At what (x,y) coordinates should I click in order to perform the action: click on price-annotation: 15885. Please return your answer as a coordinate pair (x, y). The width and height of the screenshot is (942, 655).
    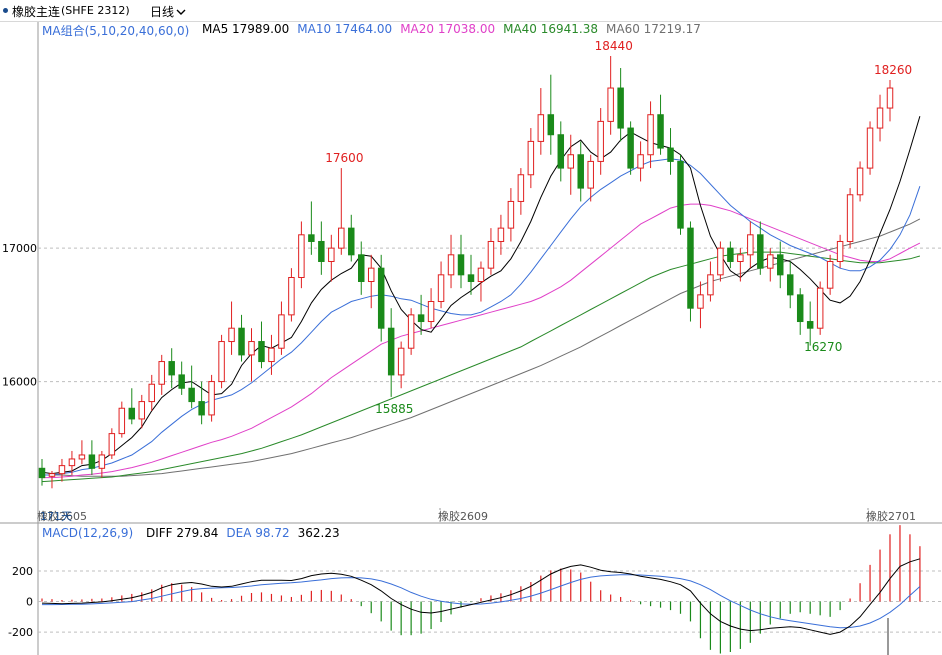
    Looking at the image, I should click on (394, 409).